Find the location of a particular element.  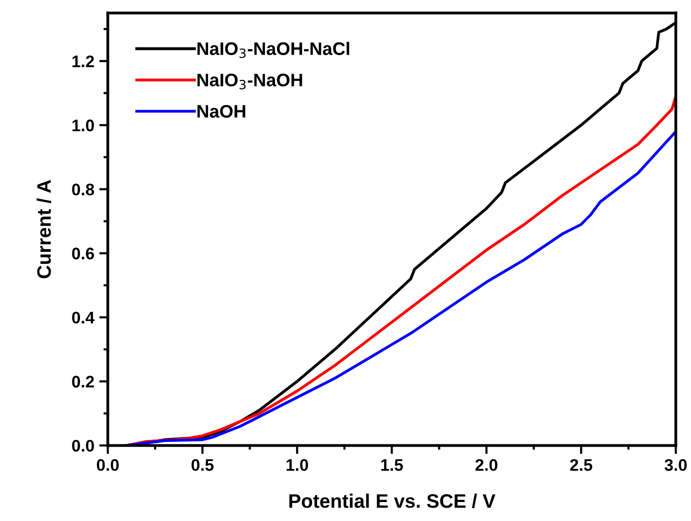

x-tick-label: 0.0 is located at coordinates (107, 465).